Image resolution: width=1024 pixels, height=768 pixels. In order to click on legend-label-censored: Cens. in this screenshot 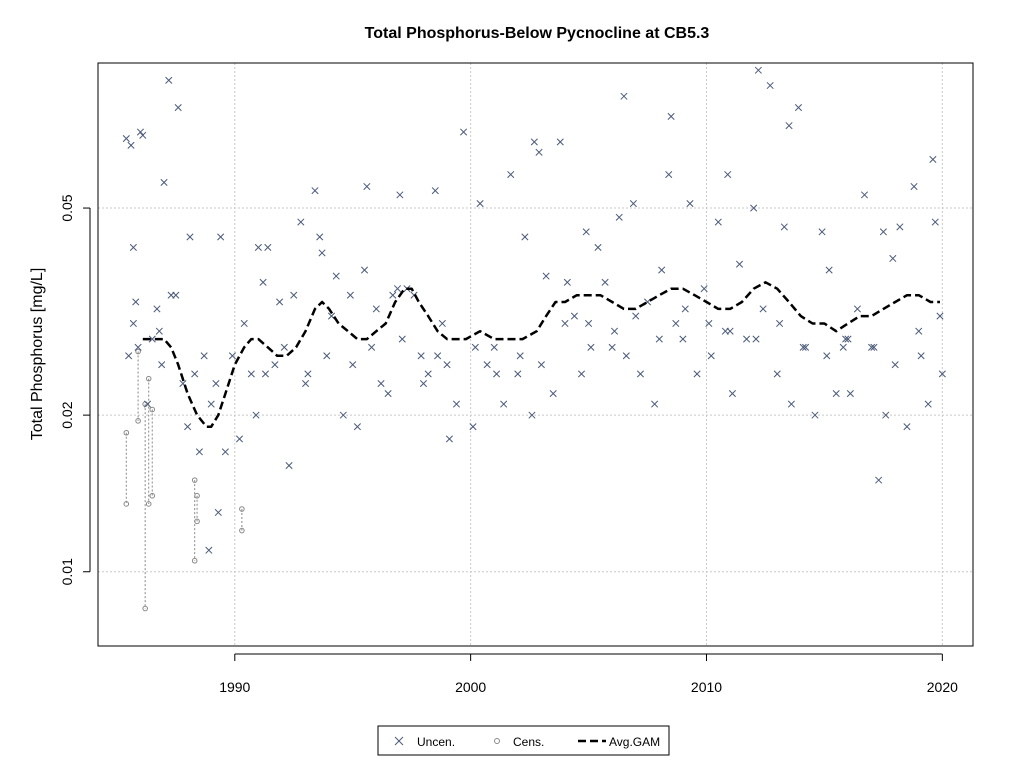, I will do `click(528, 742)`.